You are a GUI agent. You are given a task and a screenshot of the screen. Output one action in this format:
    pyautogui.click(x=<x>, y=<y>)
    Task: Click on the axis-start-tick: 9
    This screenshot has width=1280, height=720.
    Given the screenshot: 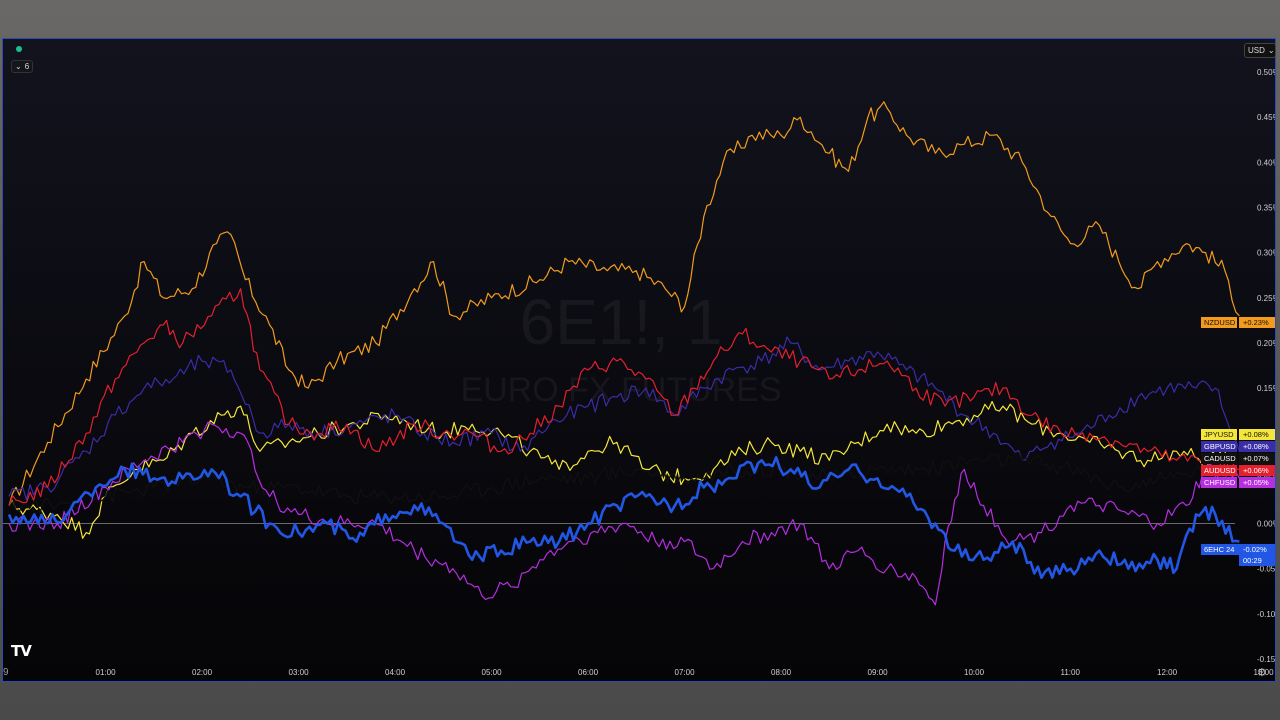 What is the action you would take?
    pyautogui.click(x=6, y=672)
    